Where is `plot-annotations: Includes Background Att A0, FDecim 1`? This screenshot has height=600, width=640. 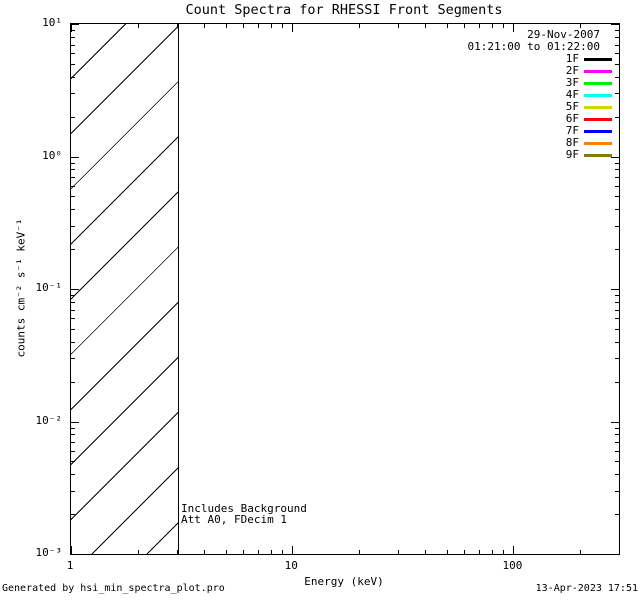 plot-annotations: Includes Background Att A0, FDecim 1 is located at coordinates (244, 514).